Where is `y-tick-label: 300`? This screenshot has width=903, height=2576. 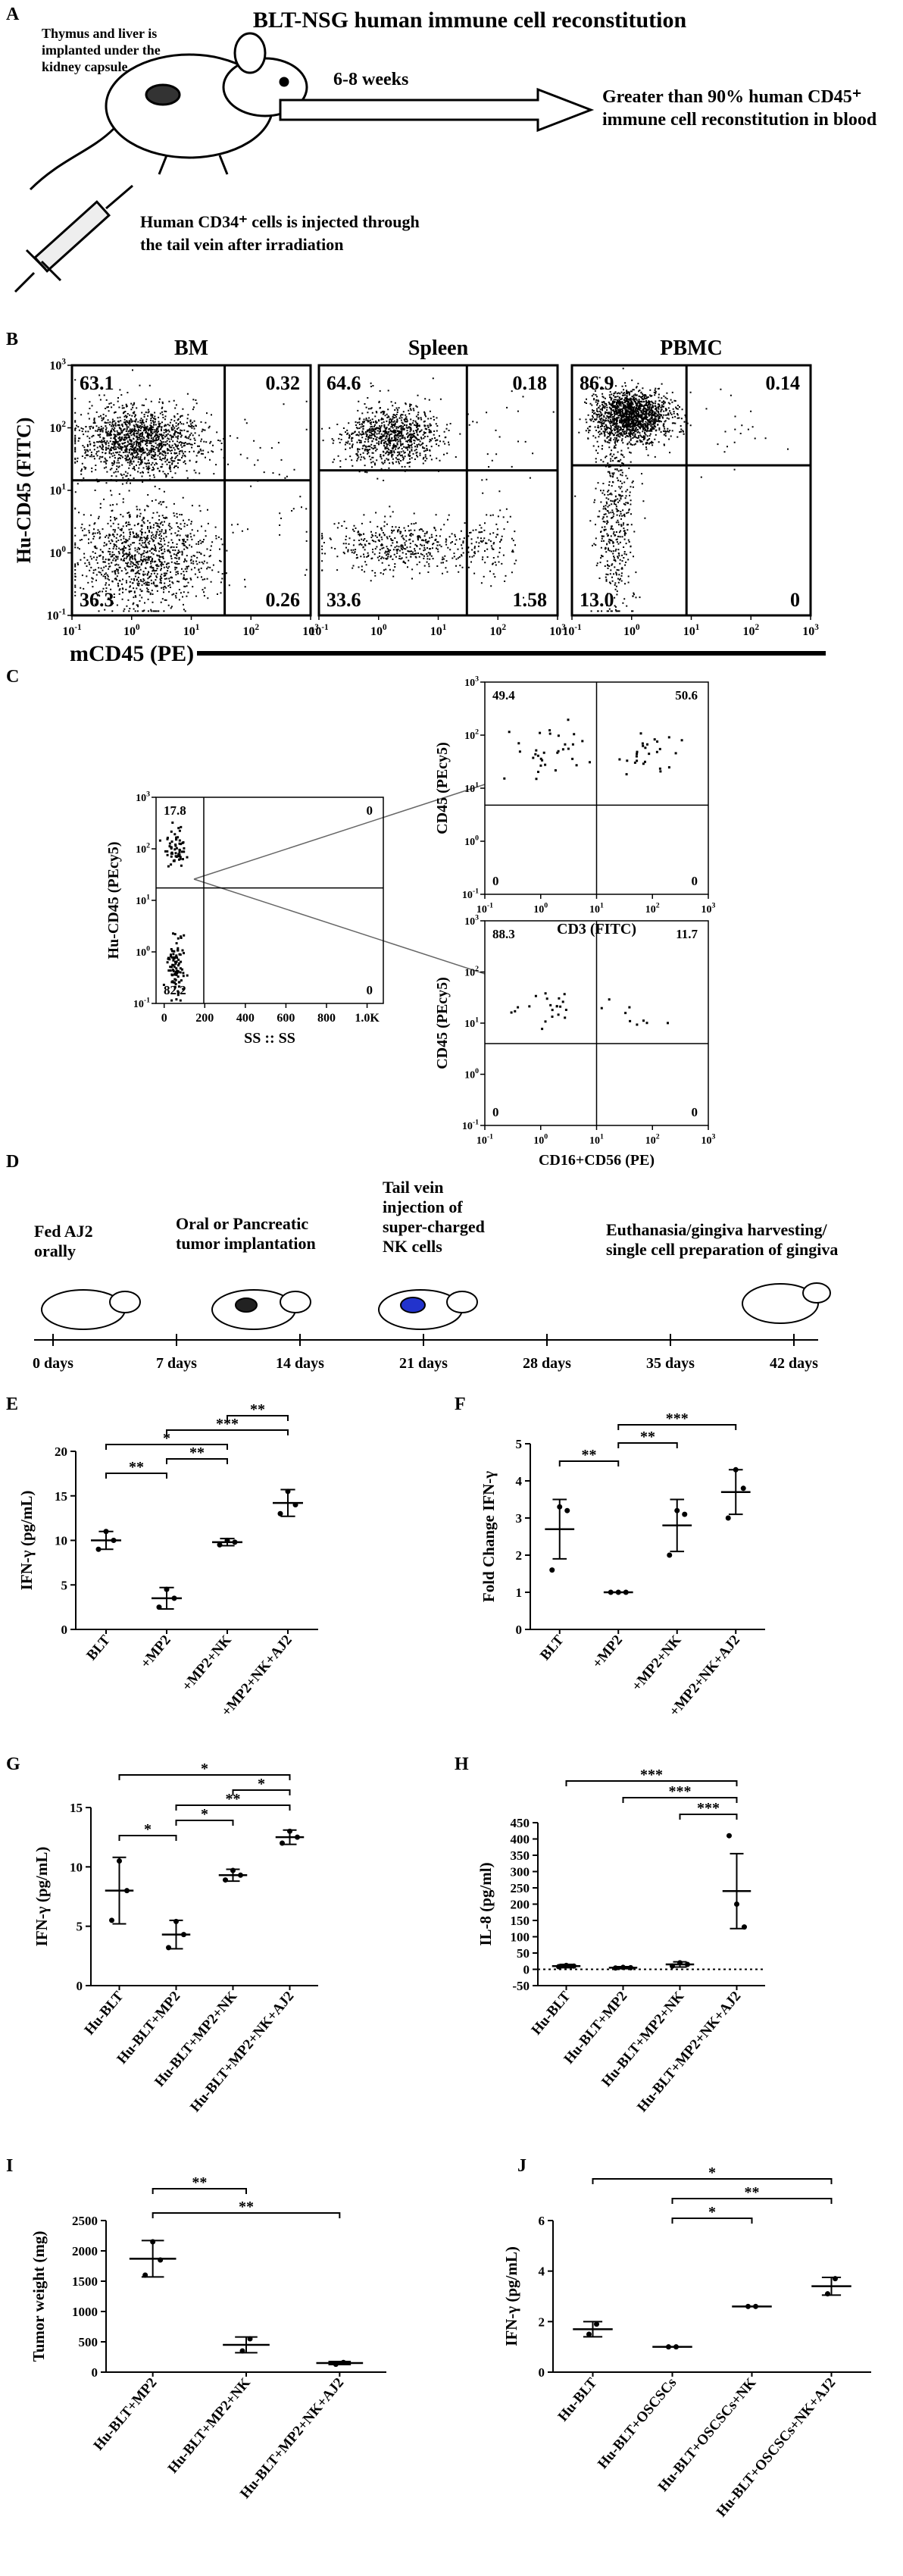 y-tick-label: 300 is located at coordinates (520, 1873).